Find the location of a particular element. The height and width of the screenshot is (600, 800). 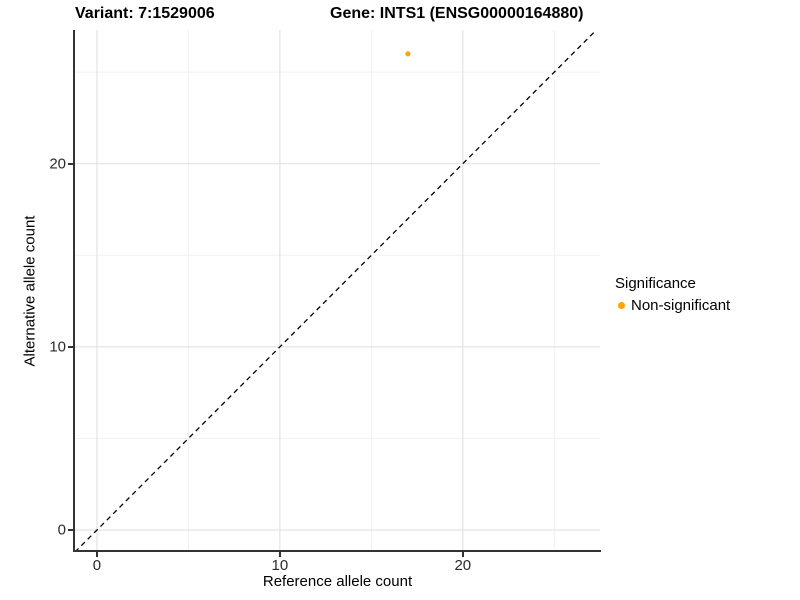

x-axis-line is located at coordinates (337, 551).